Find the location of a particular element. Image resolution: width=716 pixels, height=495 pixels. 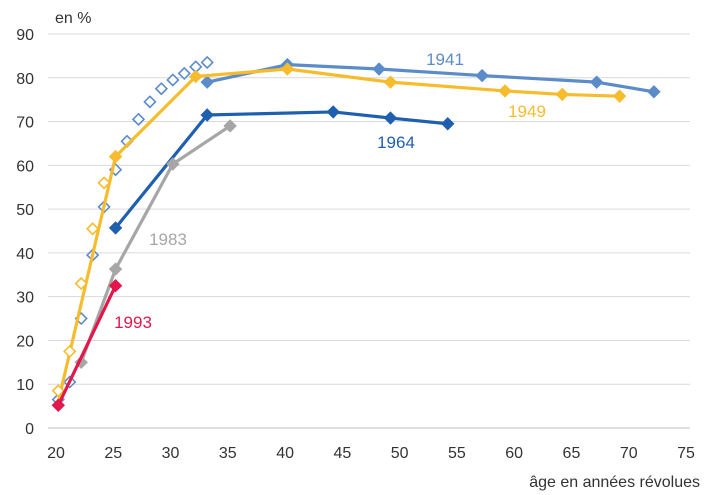

x-tick-label-75: 75 is located at coordinates (686, 453).